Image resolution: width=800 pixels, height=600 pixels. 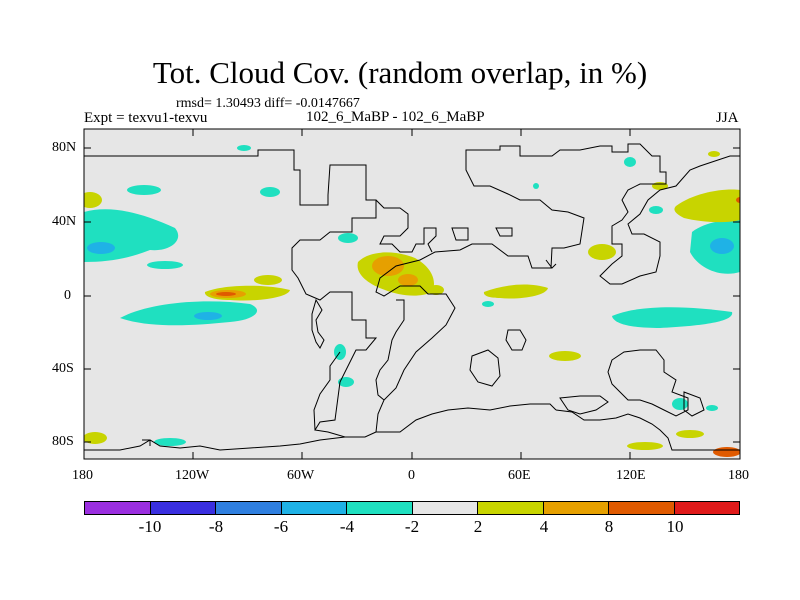 What do you see at coordinates (64, 147) in the screenshot?
I see `lat-tick-label: 80N` at bounding box center [64, 147].